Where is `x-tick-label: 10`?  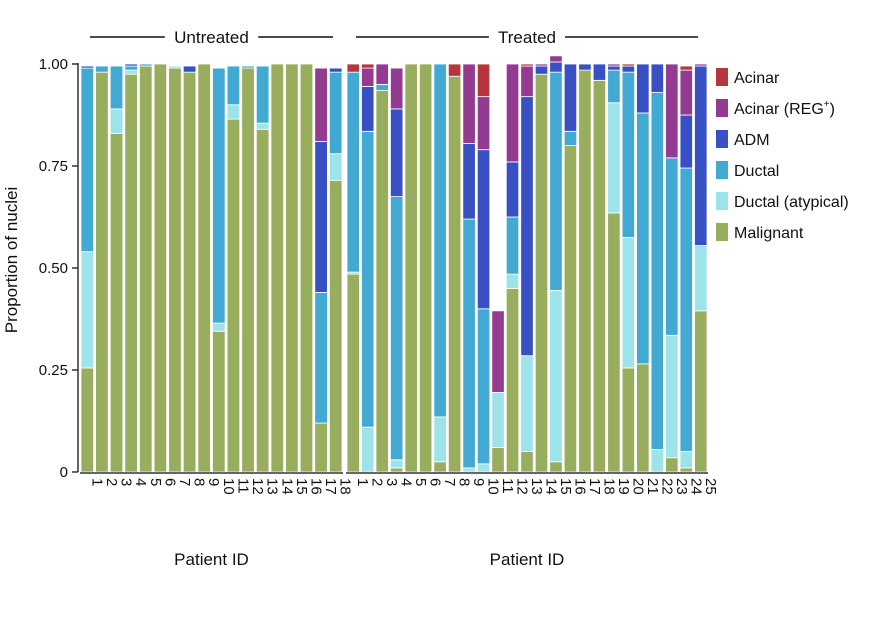
x-tick-label: 10 is located at coordinates (493, 486).